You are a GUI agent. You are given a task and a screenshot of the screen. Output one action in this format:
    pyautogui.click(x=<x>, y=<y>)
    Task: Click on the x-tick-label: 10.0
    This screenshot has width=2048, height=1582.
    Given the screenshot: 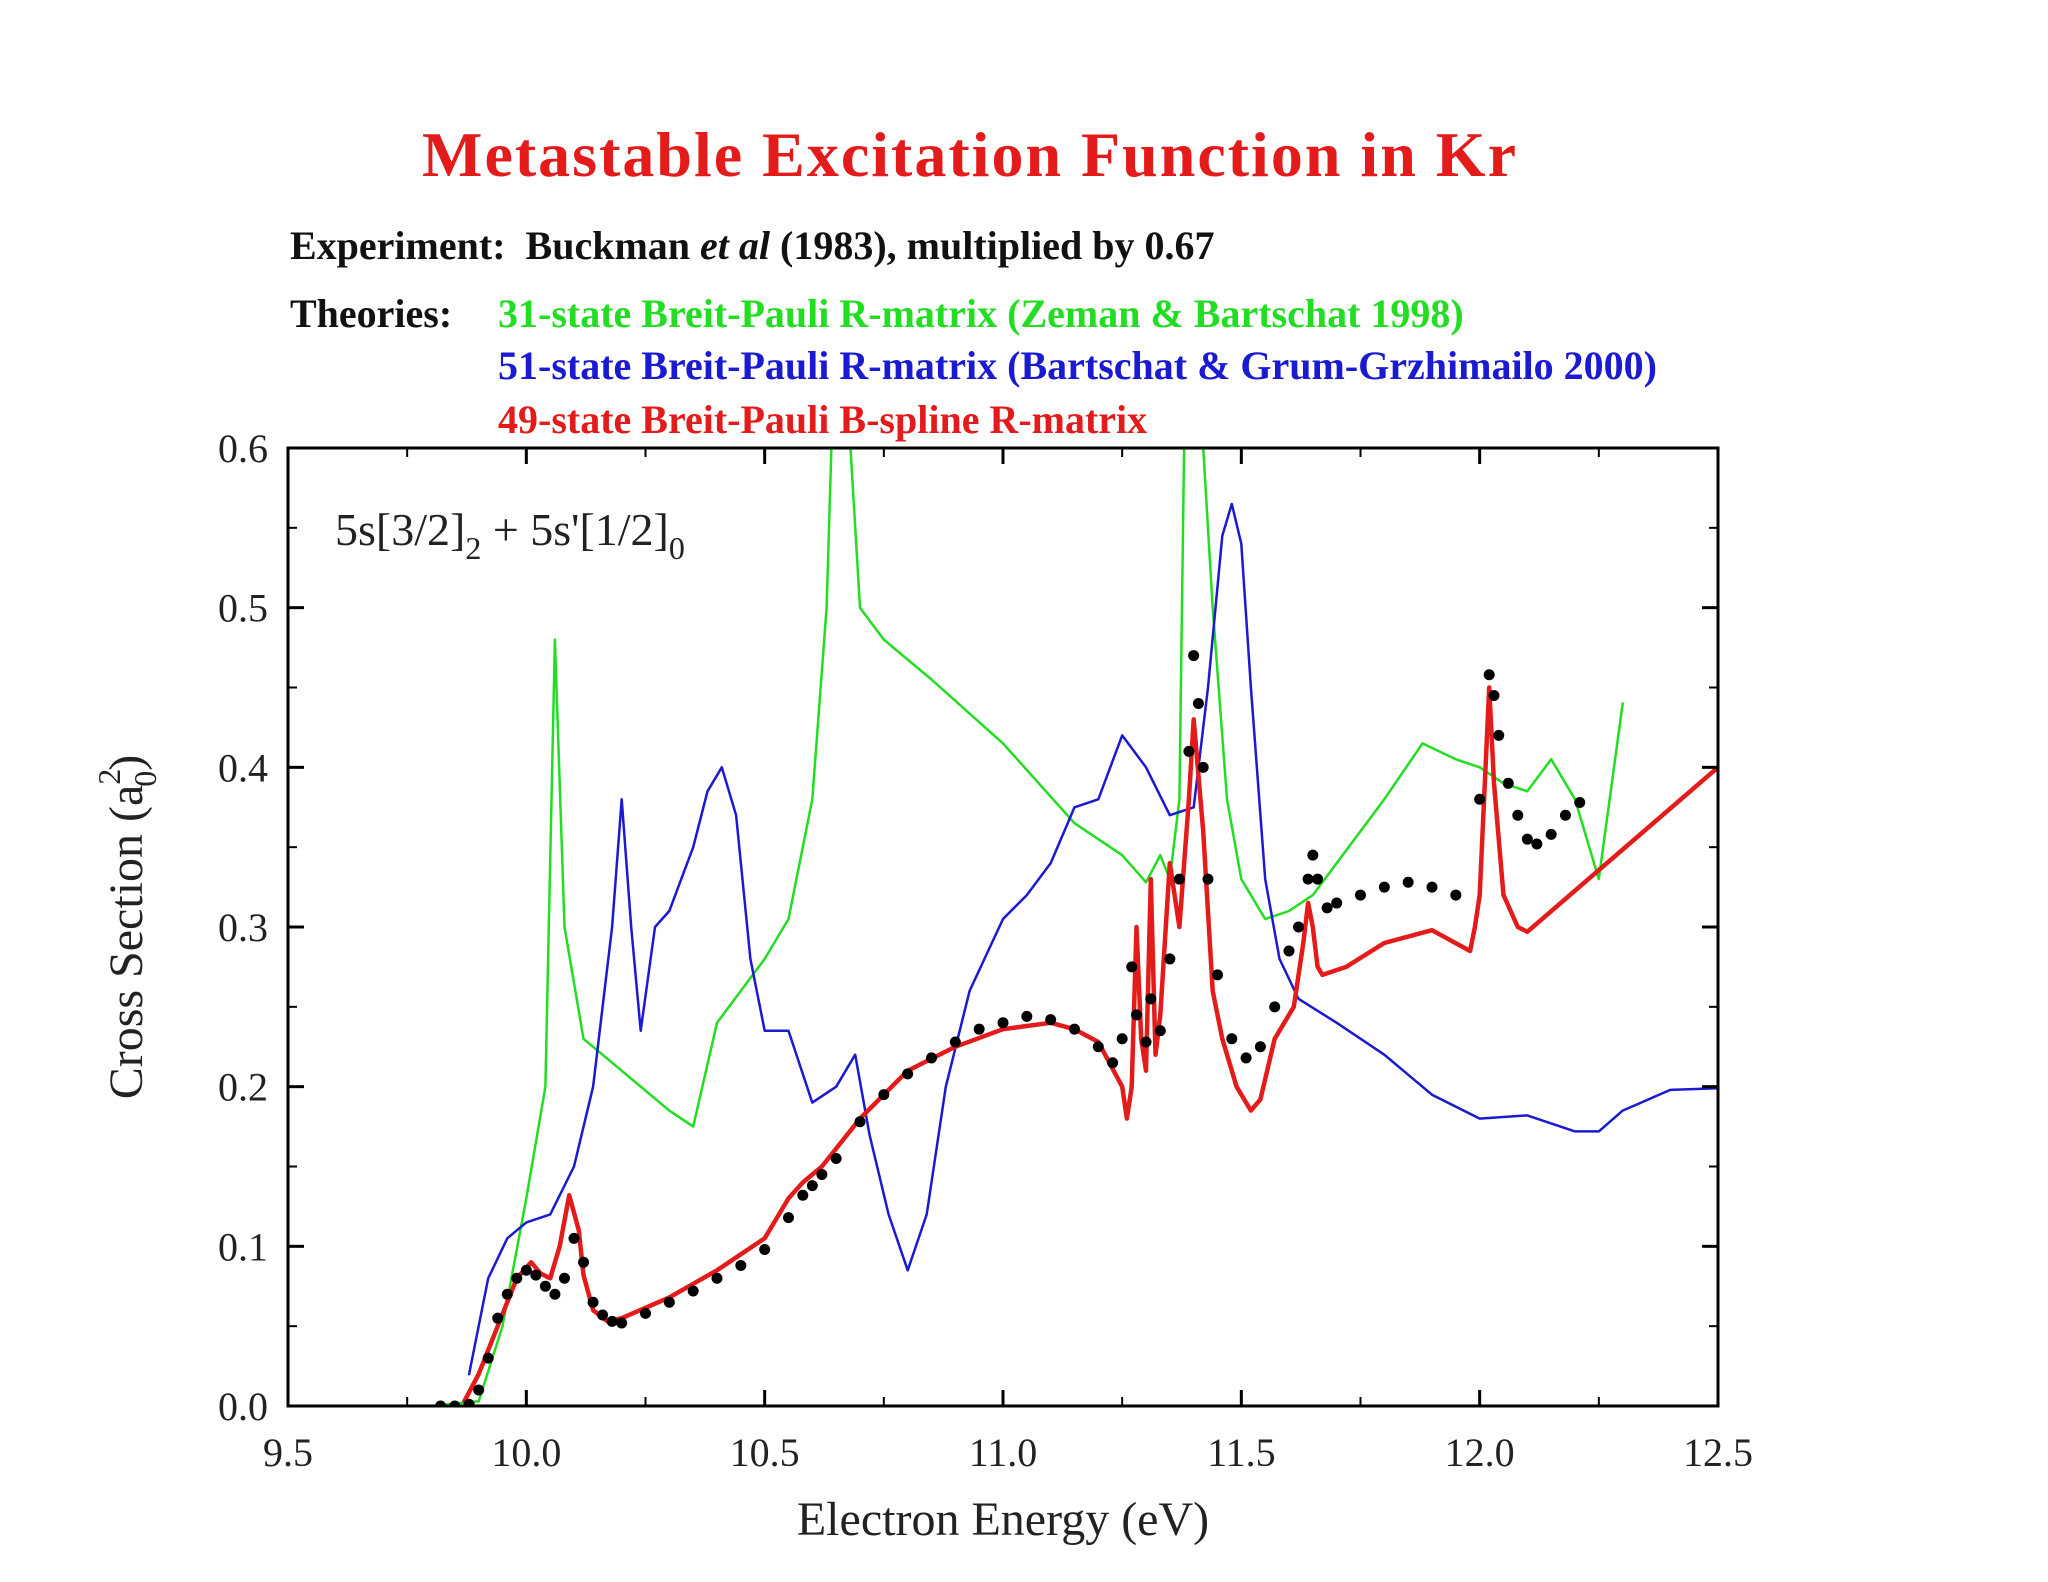 What is the action you would take?
    pyautogui.click(x=526, y=1452)
    